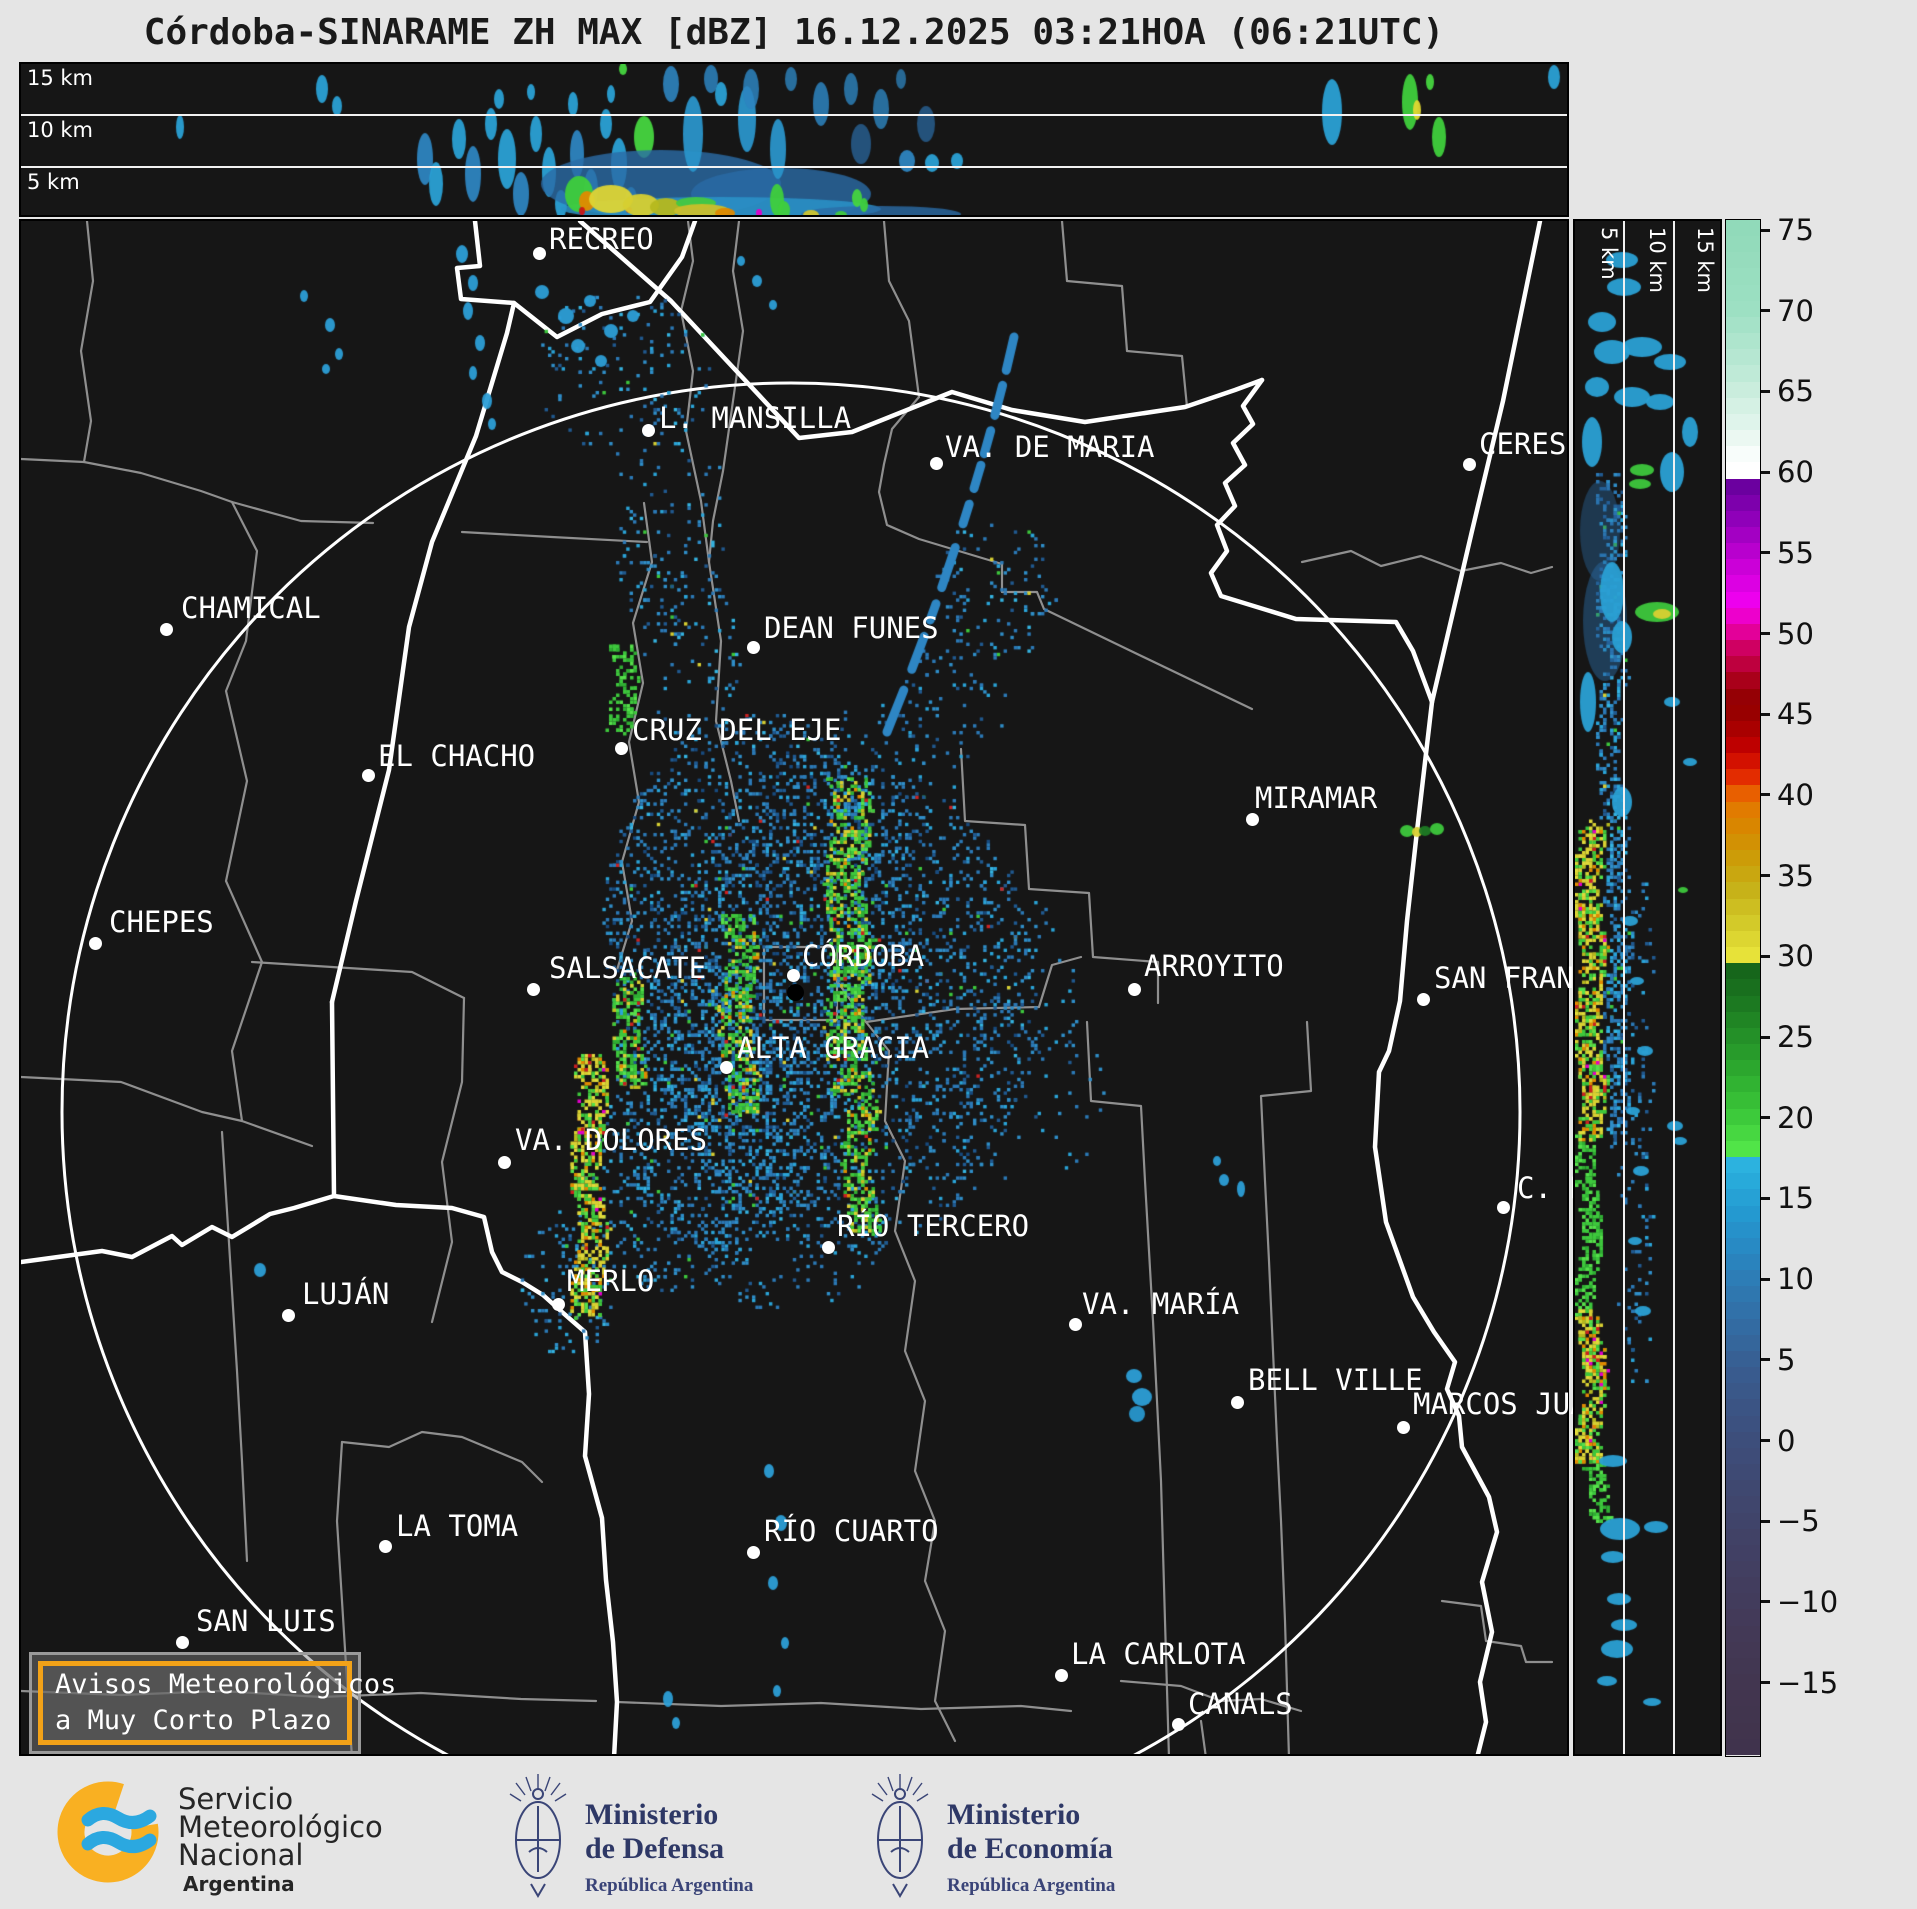 This screenshot has width=1917, height=1909. I want to click on side-altitude-label-10km: 10 km, so click(1657, 260).